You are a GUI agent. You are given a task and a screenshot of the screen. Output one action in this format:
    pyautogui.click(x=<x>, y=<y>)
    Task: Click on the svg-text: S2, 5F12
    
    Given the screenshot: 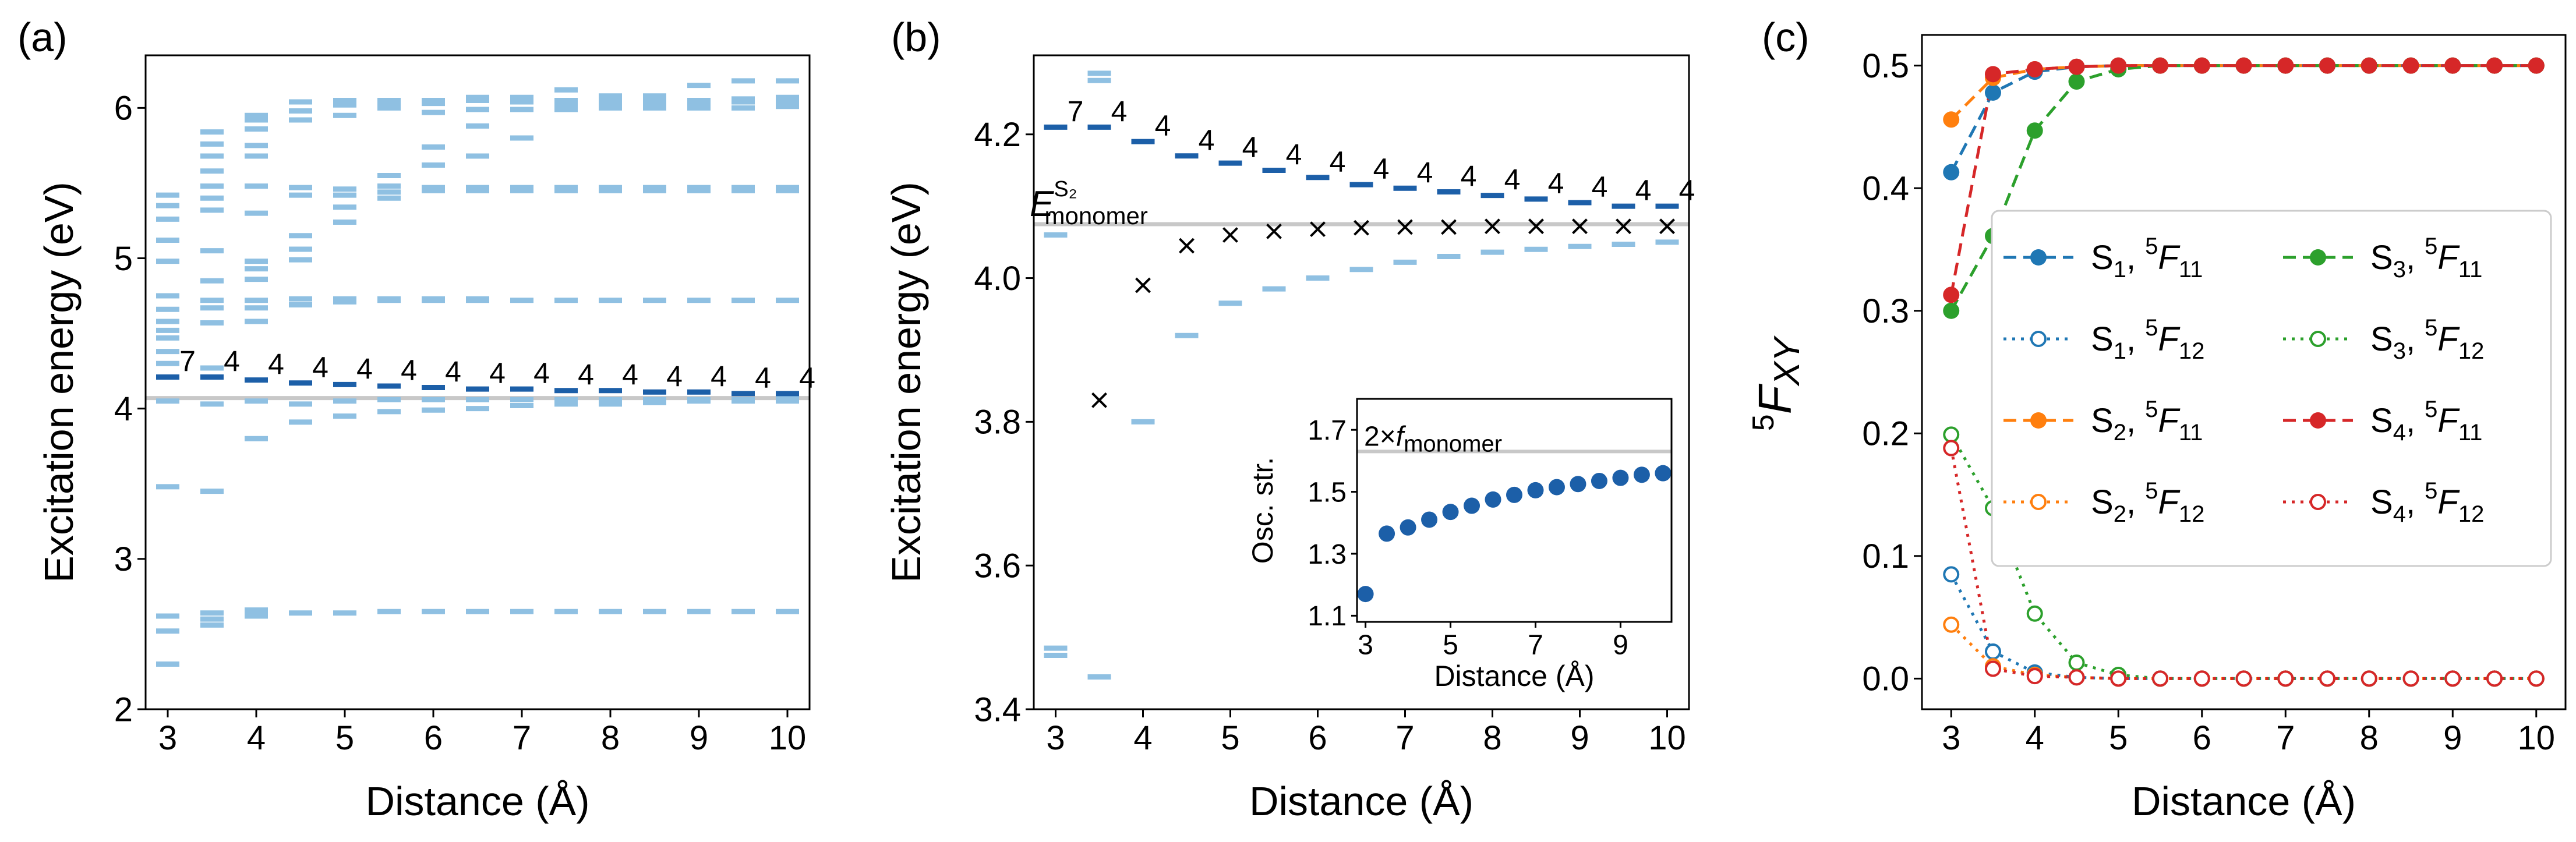 What is the action you would take?
    pyautogui.click(x=2147, y=503)
    